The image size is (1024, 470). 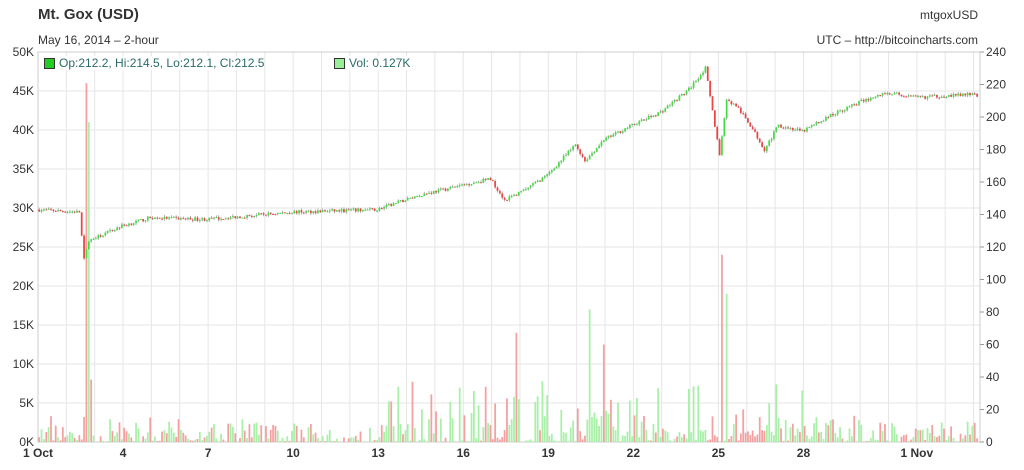 What do you see at coordinates (98, 40) in the screenshot?
I see `chart-subtitle: May 16, 2014 – 2-hour` at bounding box center [98, 40].